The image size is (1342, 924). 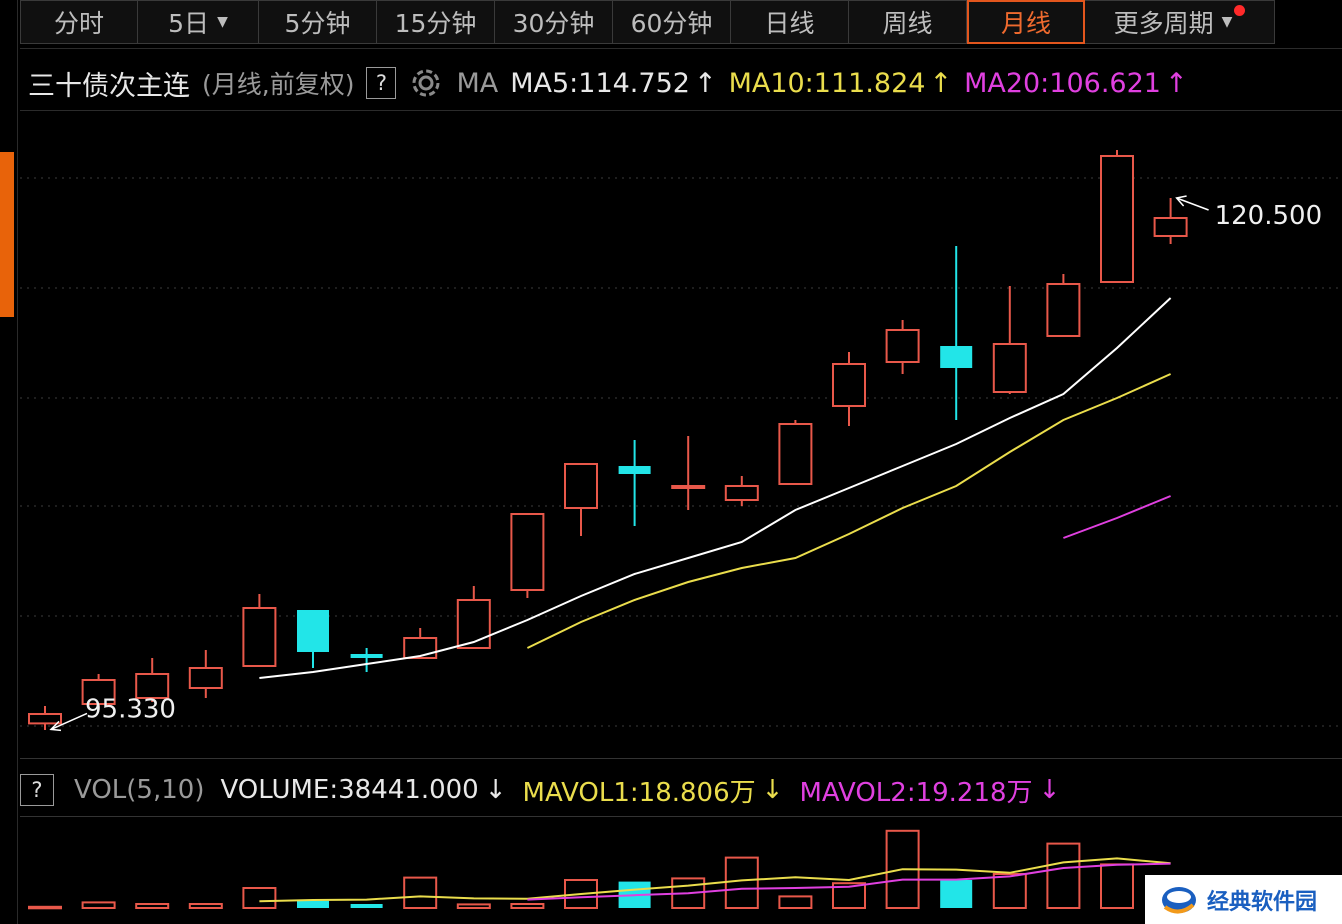 I want to click on mavol1-value: MAVOL1:18.806万, so click(x=639, y=792).